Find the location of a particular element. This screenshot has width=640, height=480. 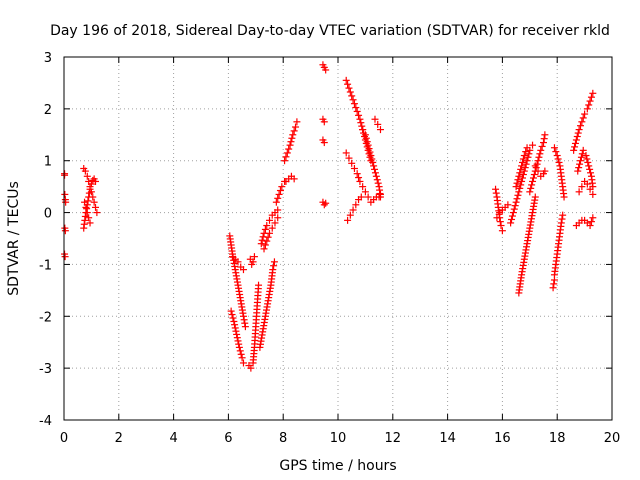

y-tick-labels: -4 -3 -2 -1 0 1 2 3 is located at coordinates (45, 240).